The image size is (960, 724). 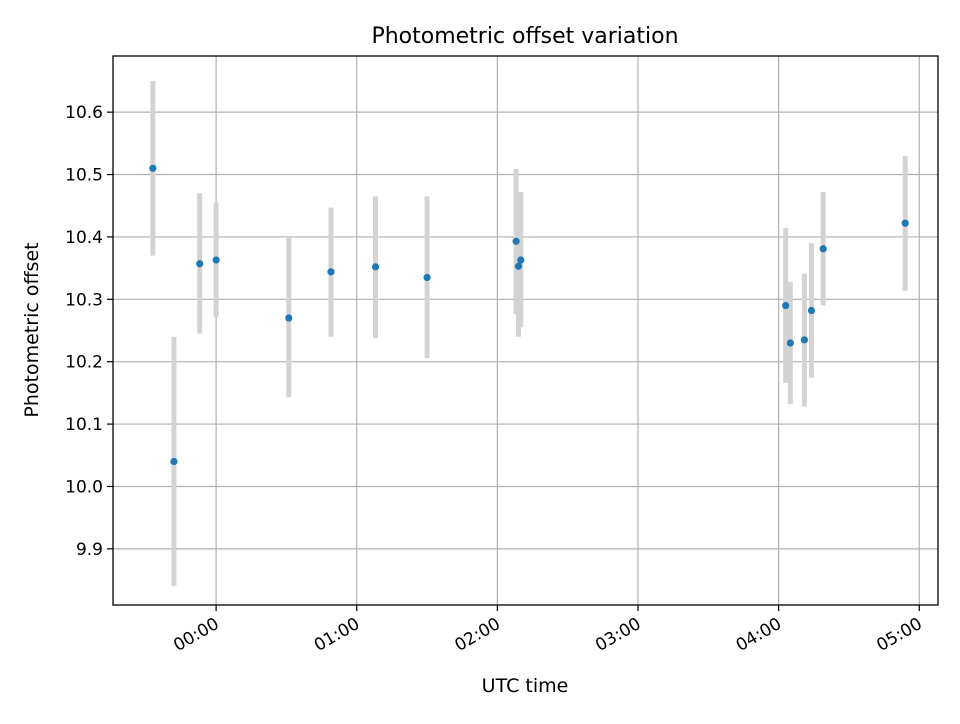 What do you see at coordinates (84, 487) in the screenshot?
I see `y-tick-label: 10.0` at bounding box center [84, 487].